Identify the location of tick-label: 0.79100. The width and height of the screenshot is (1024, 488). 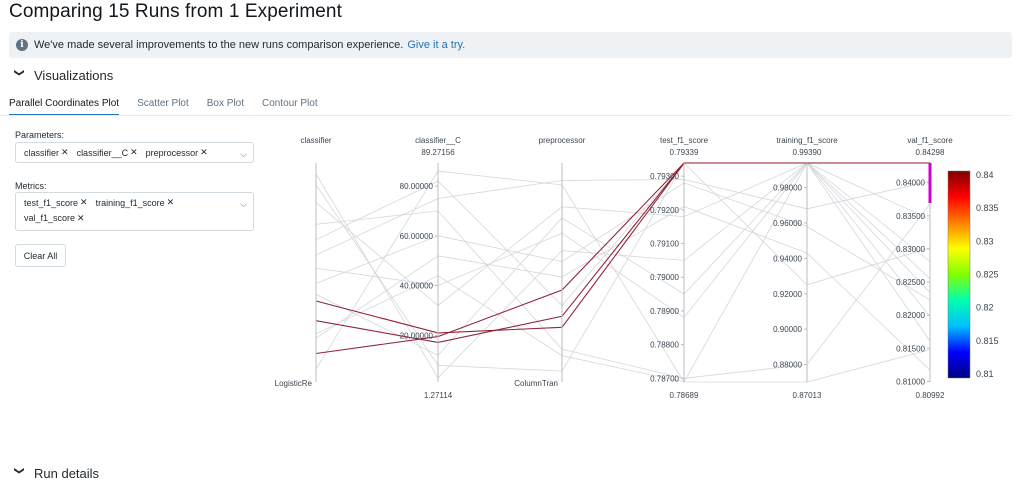
(664, 244).